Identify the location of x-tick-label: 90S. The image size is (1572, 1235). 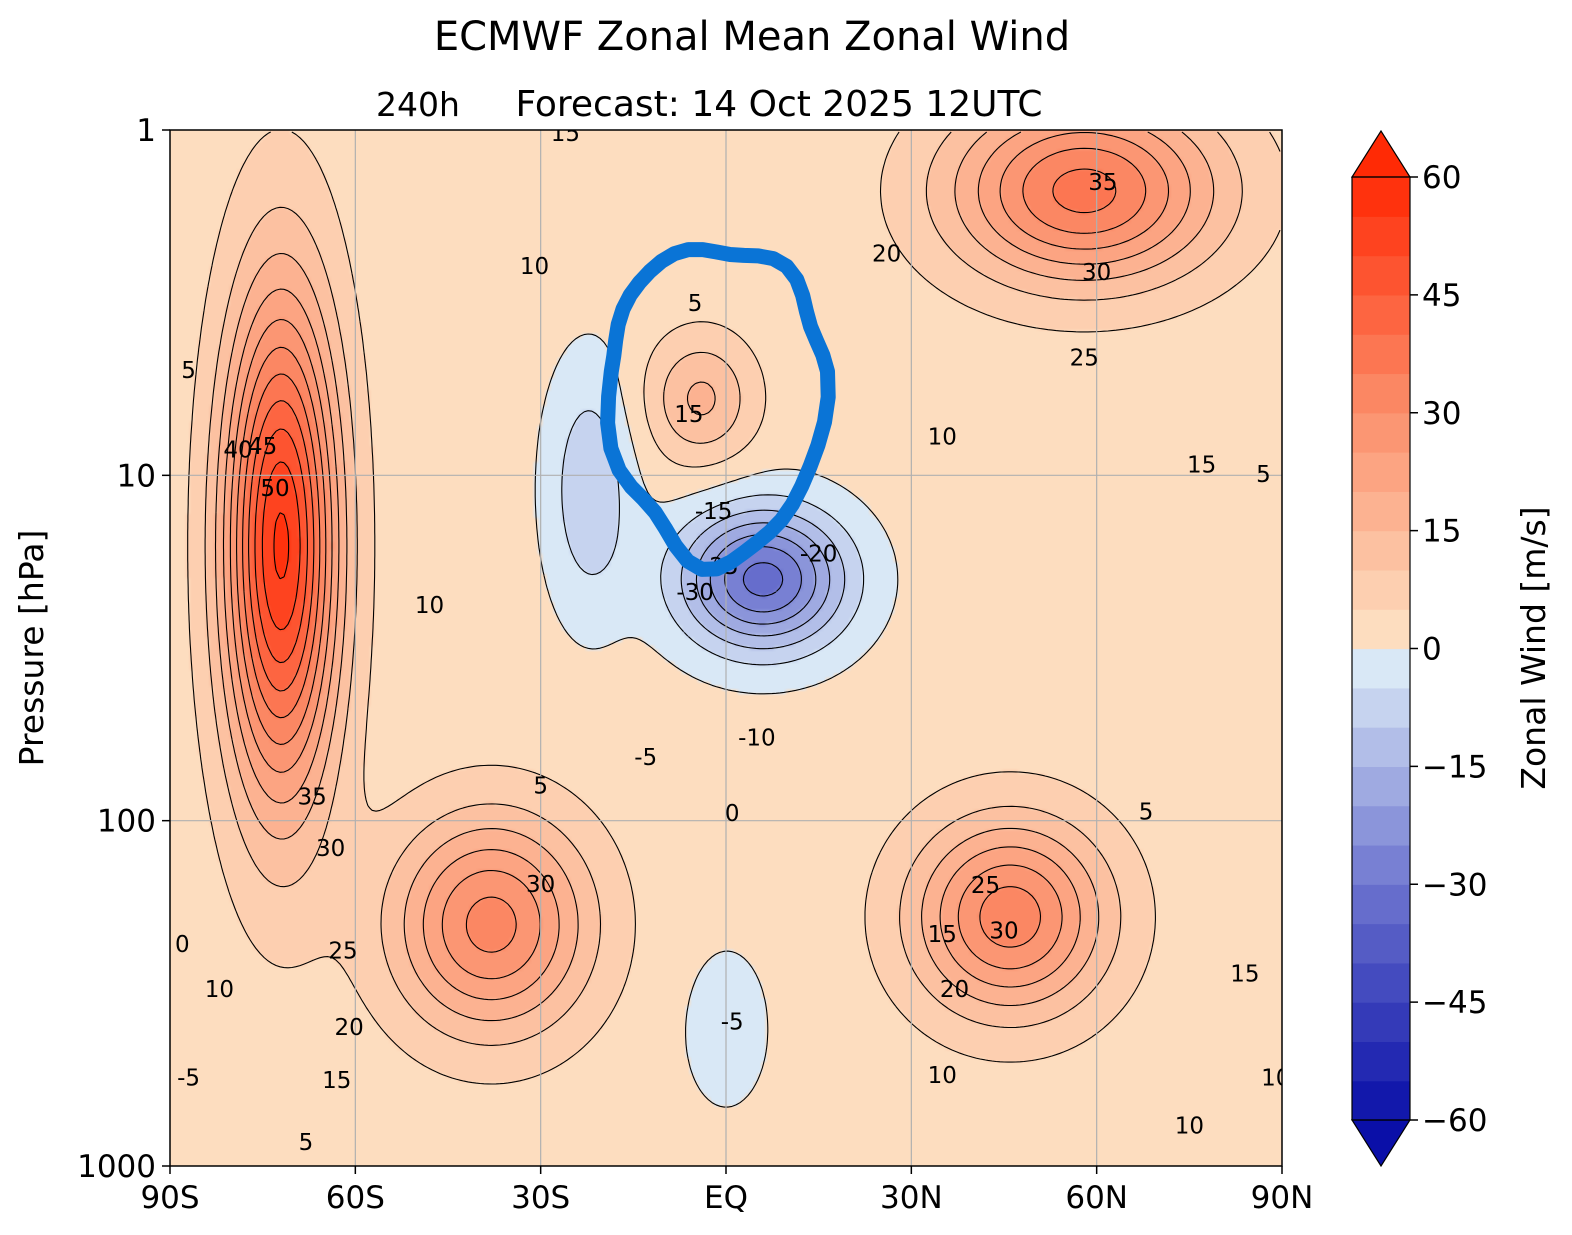
(169, 1198).